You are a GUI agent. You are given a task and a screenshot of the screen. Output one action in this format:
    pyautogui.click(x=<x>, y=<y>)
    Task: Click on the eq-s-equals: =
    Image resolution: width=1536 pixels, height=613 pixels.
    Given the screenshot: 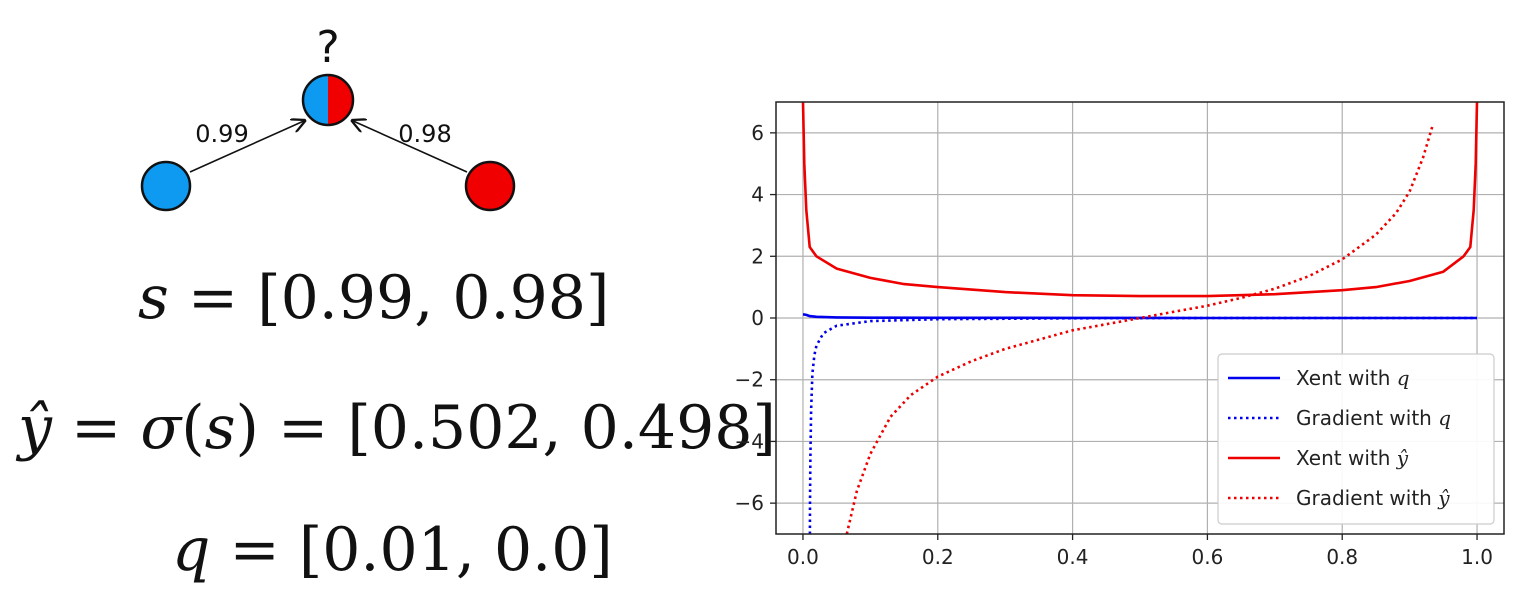 What is the action you would take?
    pyautogui.click(x=213, y=298)
    